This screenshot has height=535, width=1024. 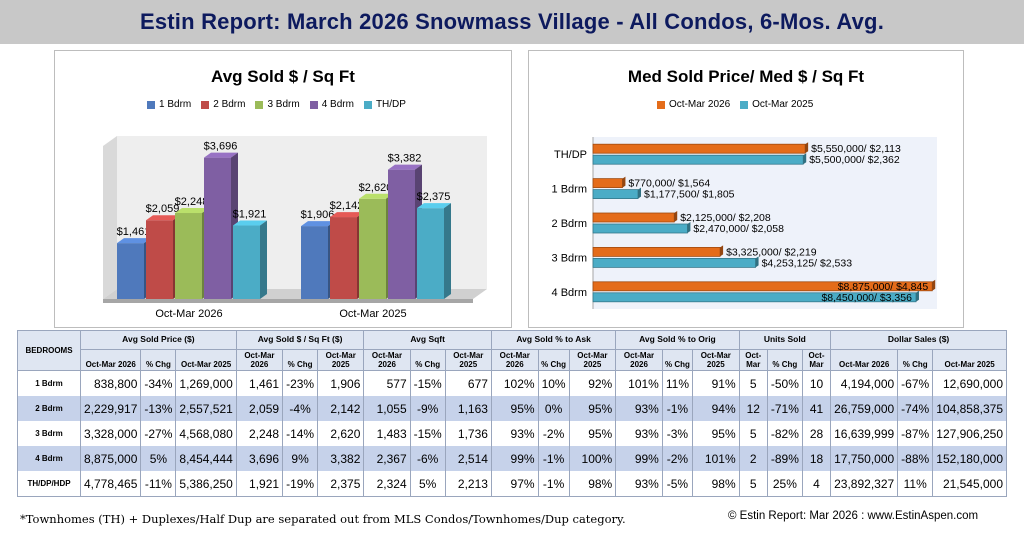 I want to click on category-label: Oct-Mar 2026, so click(x=188, y=314).